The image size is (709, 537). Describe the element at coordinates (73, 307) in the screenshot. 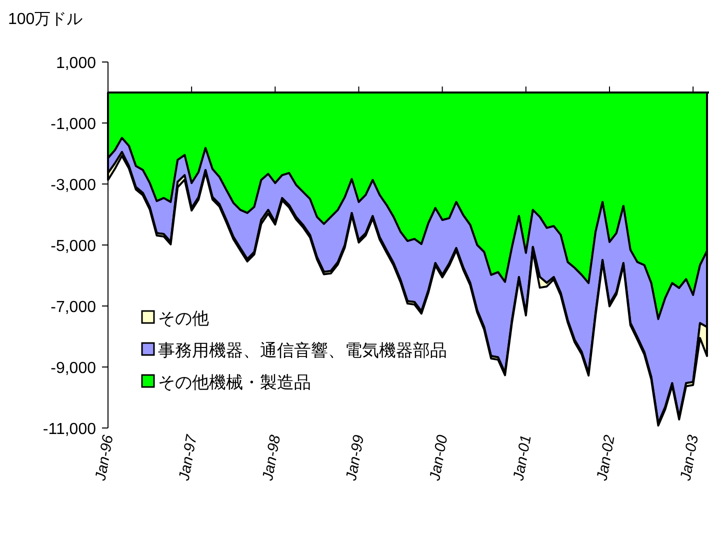

I see `y-tick-label: -7,000` at that location.